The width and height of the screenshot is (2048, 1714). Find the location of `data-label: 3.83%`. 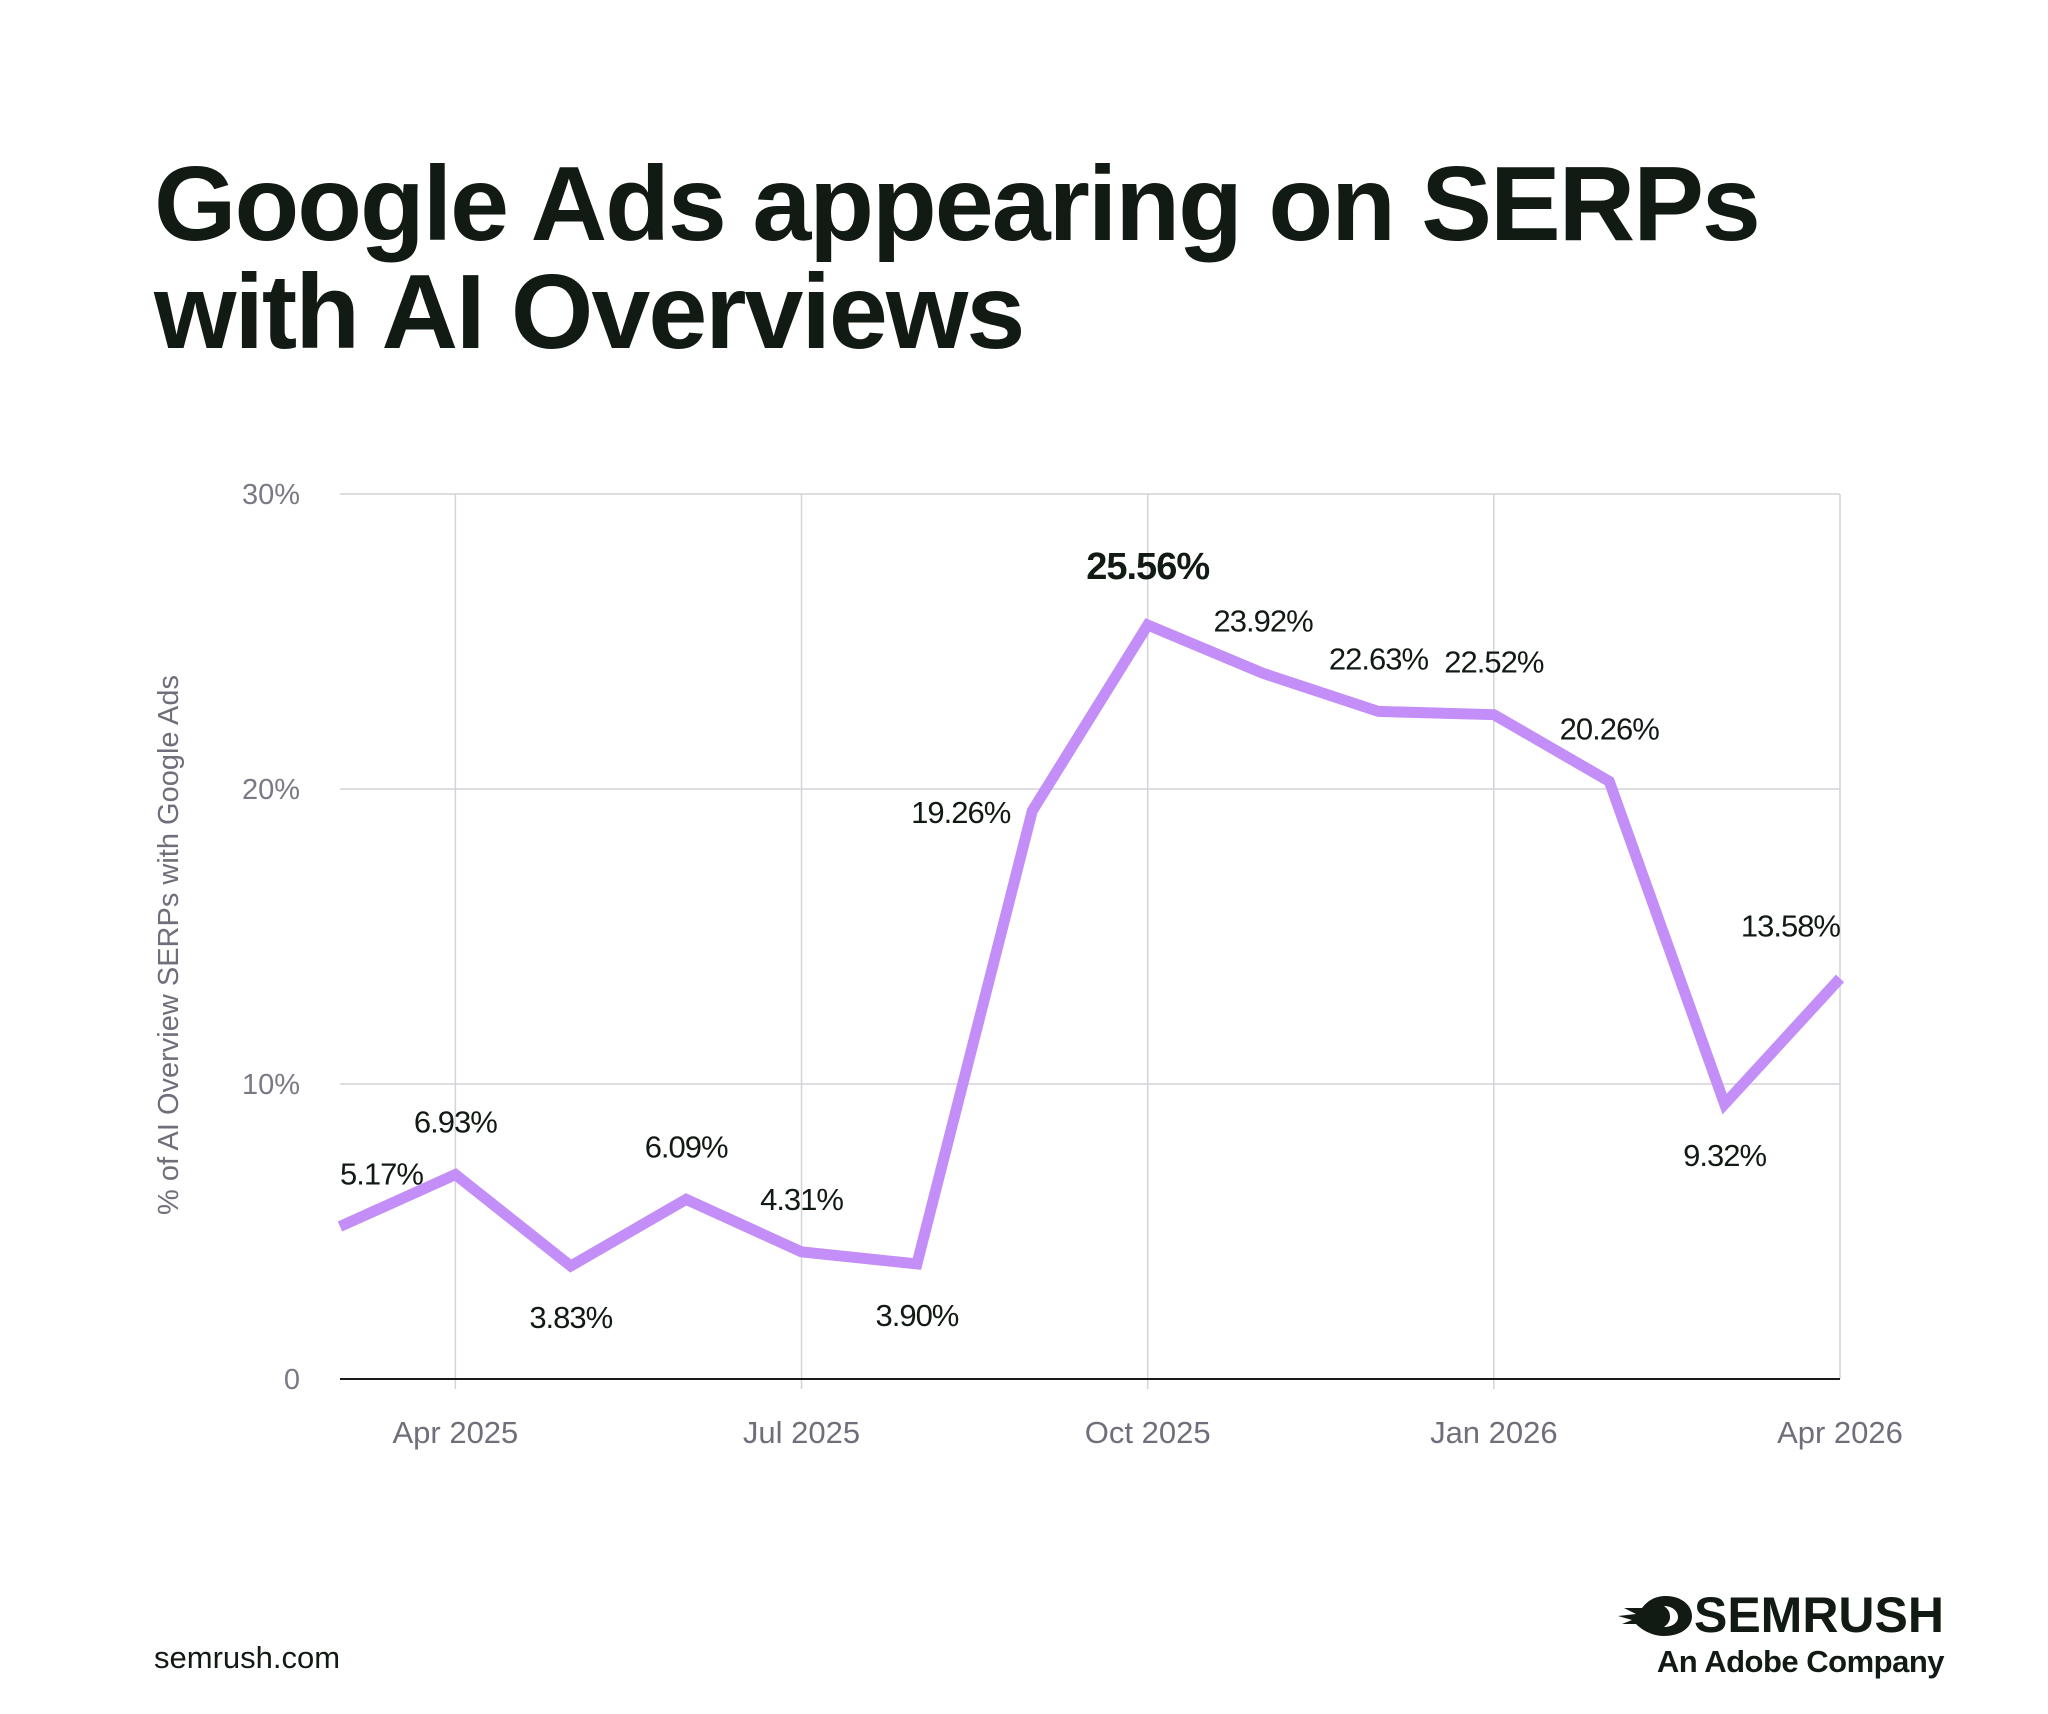

data-label: 3.83% is located at coordinates (570, 1317).